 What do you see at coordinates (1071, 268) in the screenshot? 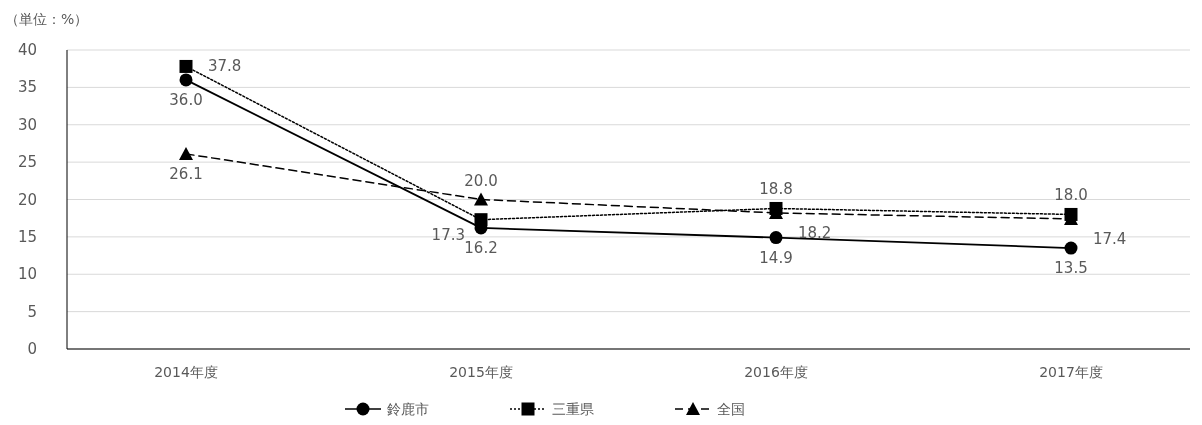
I see `data-label: 13.5` at bounding box center [1071, 268].